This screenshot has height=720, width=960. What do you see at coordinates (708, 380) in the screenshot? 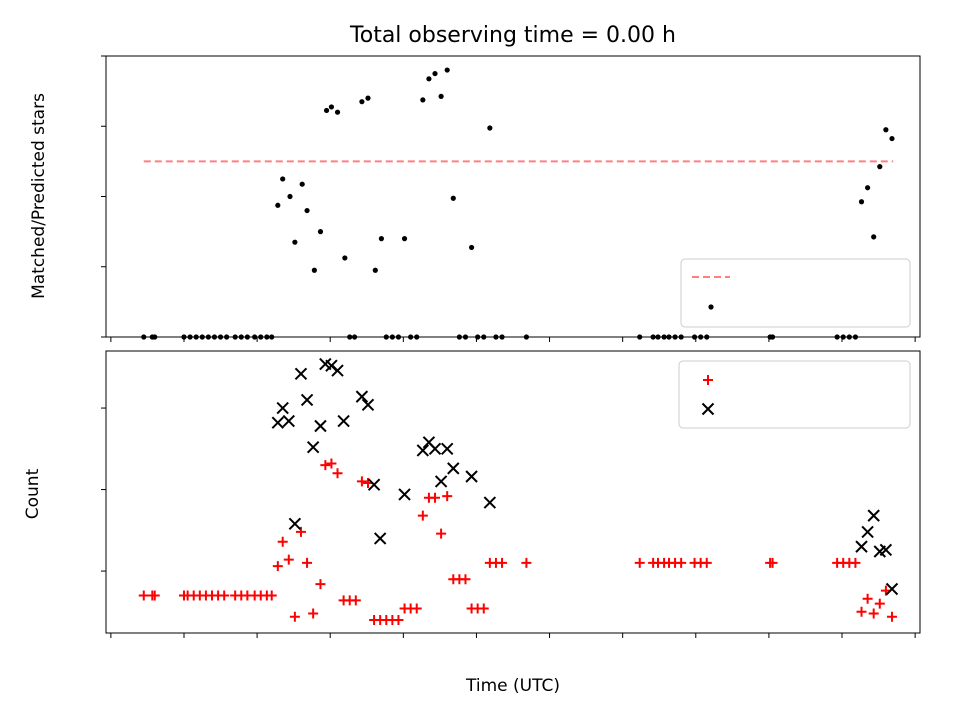
I see `matched-legend-swatch` at bounding box center [708, 380].